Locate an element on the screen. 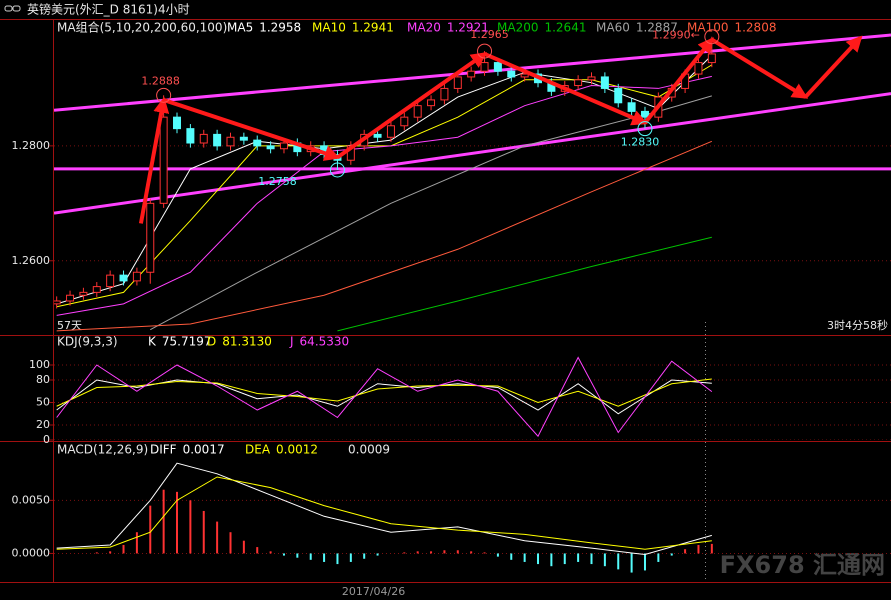 Image resolution: width=891 pixels, height=600 pixels. legend-value: 1.2808 is located at coordinates (755, 28).